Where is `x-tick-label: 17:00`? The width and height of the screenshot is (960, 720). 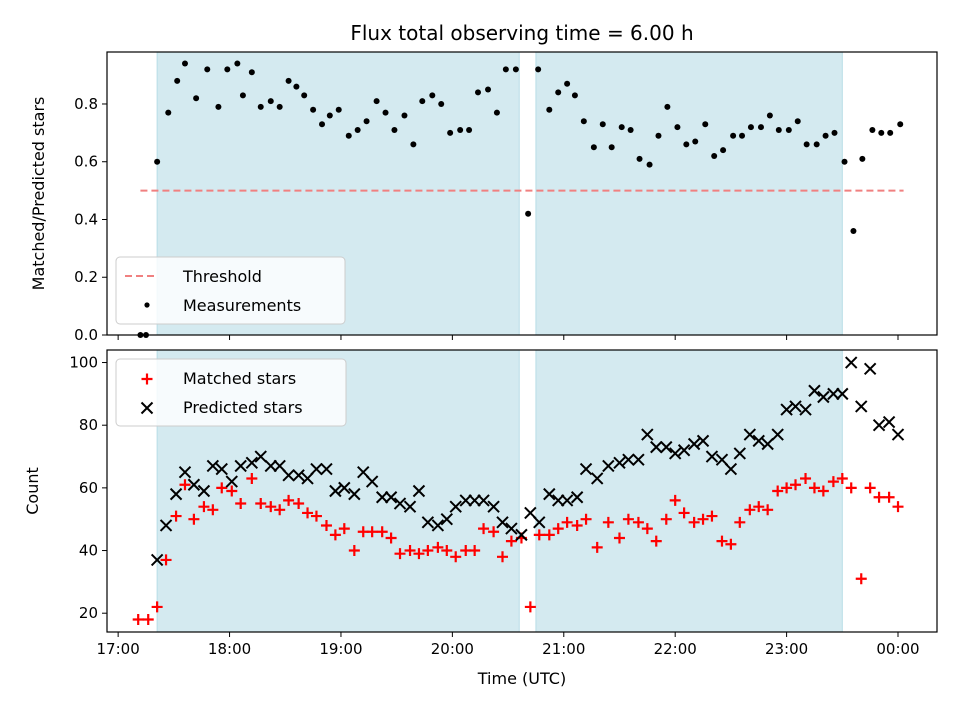 x-tick-label: 17:00 is located at coordinates (118, 649).